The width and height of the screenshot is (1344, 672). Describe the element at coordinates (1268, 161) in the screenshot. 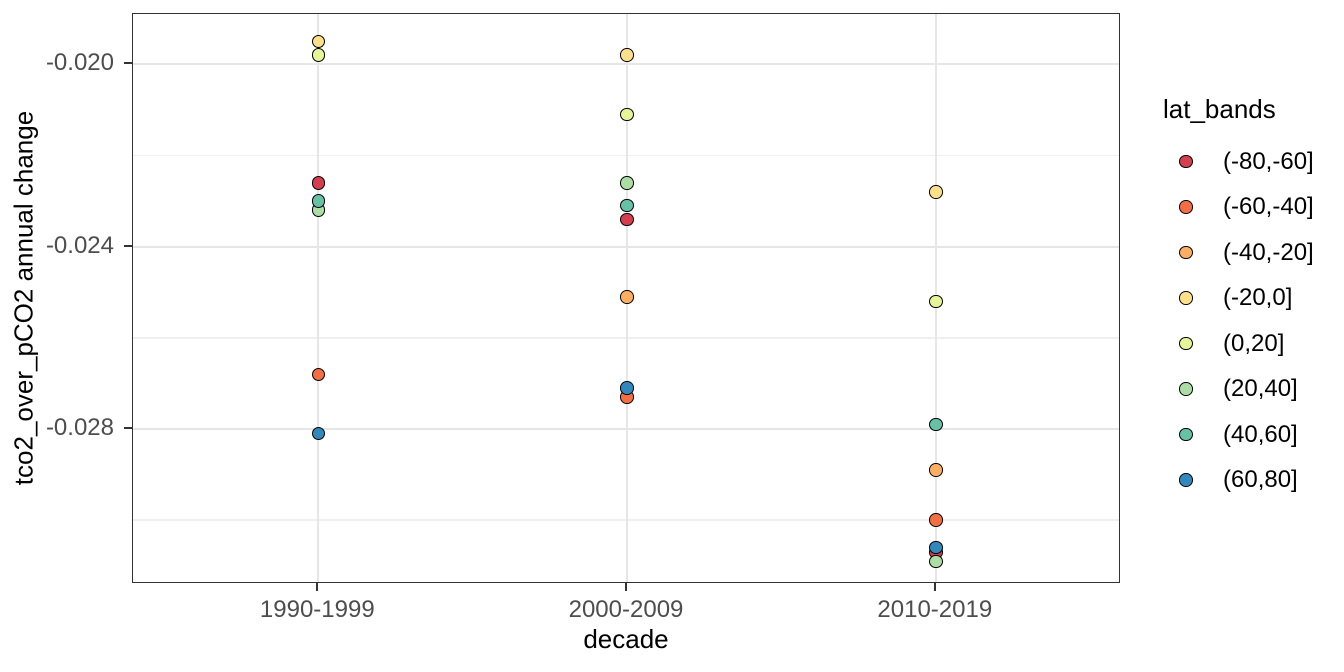

I see `legend-label: (-80,-60]` at that location.